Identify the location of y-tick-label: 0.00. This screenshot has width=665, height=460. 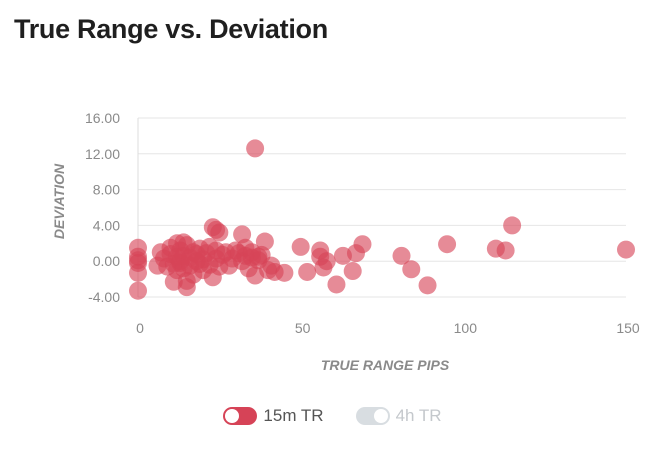
(106, 261).